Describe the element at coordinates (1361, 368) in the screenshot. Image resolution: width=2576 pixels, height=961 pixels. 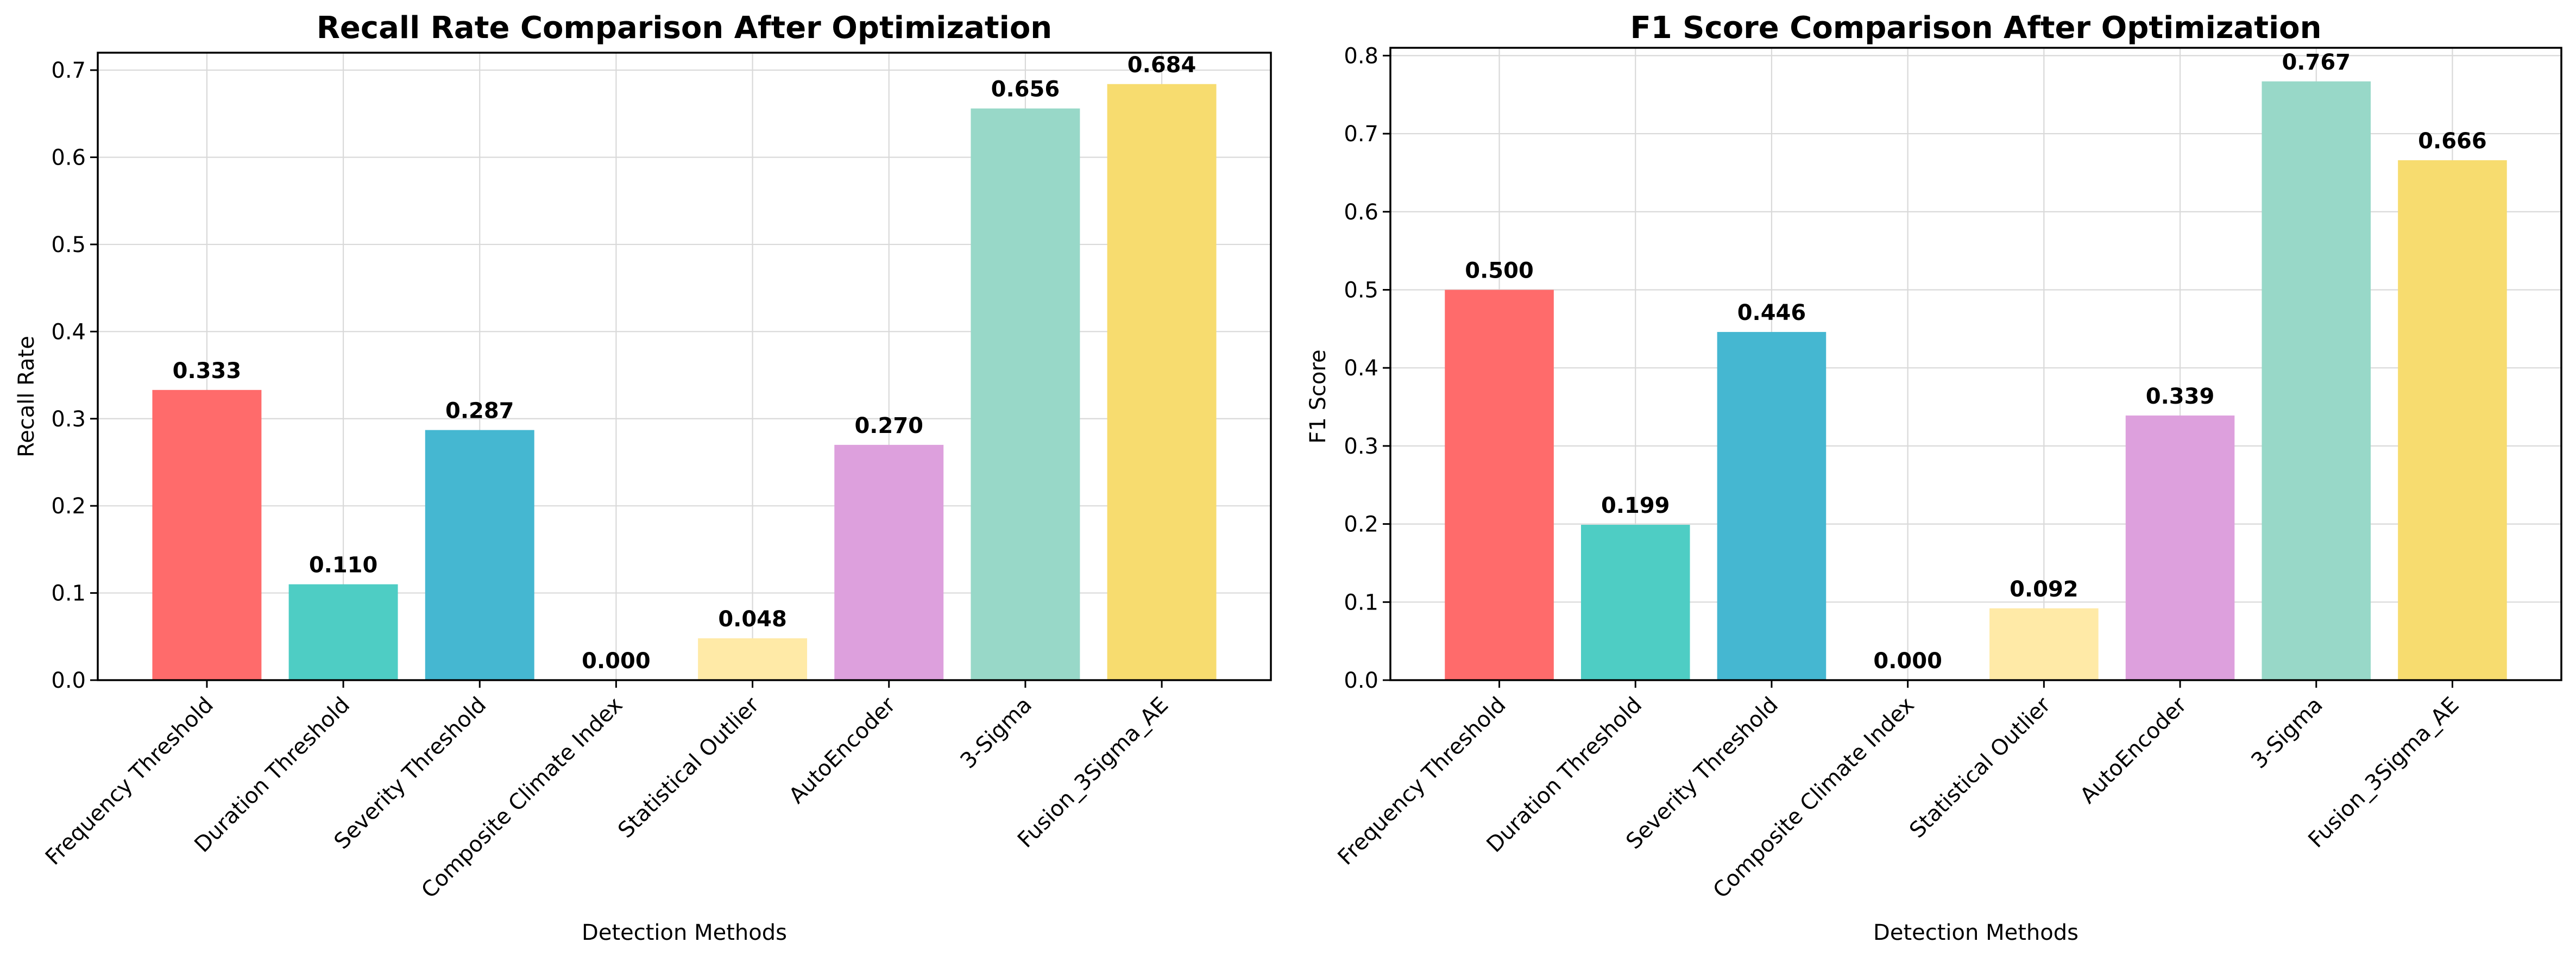
I see `f1-y-tick-label: 0.4` at that location.